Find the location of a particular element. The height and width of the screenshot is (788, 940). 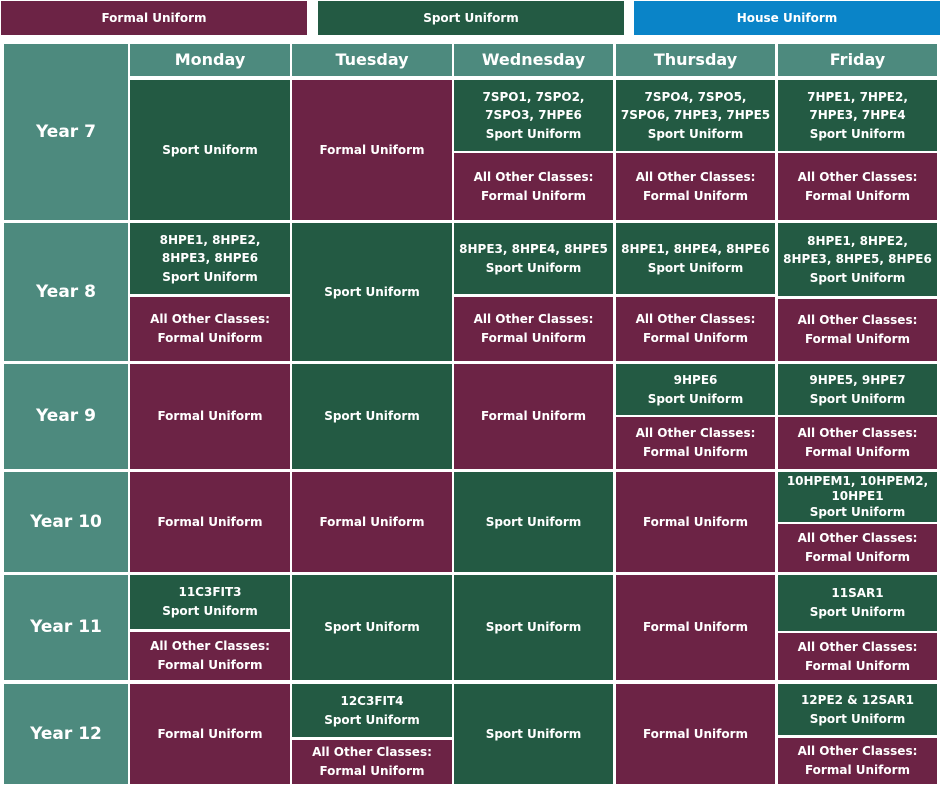

legend-house: House Uniform is located at coordinates (787, 18).